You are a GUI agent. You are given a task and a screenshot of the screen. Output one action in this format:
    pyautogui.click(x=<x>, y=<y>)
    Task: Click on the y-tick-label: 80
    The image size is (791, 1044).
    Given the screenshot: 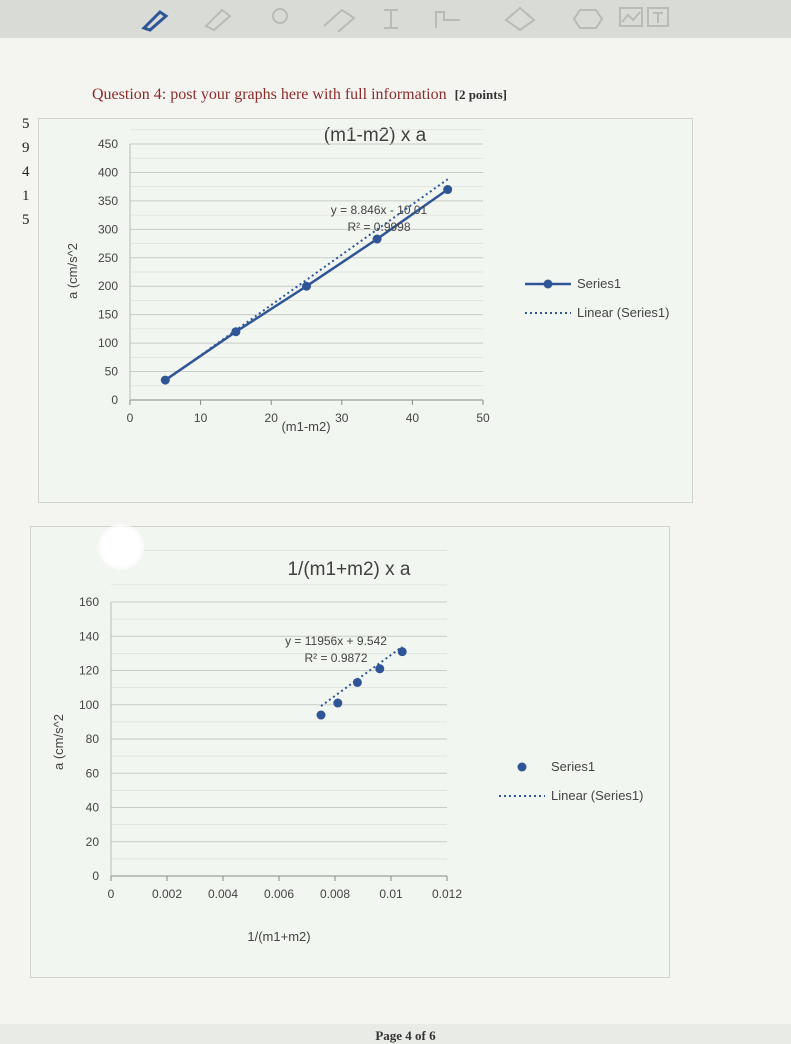 What is the action you would take?
    pyautogui.click(x=93, y=739)
    